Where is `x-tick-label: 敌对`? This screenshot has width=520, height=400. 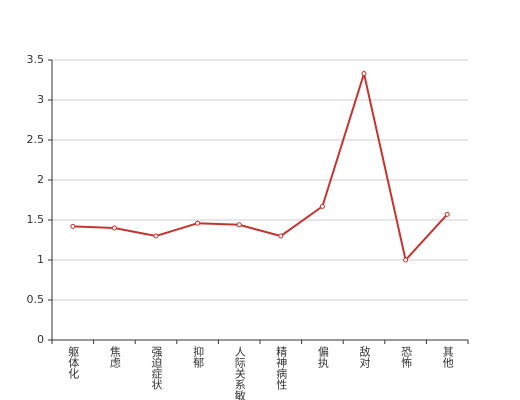 x-tick-label: 敌对 is located at coordinates (364, 356).